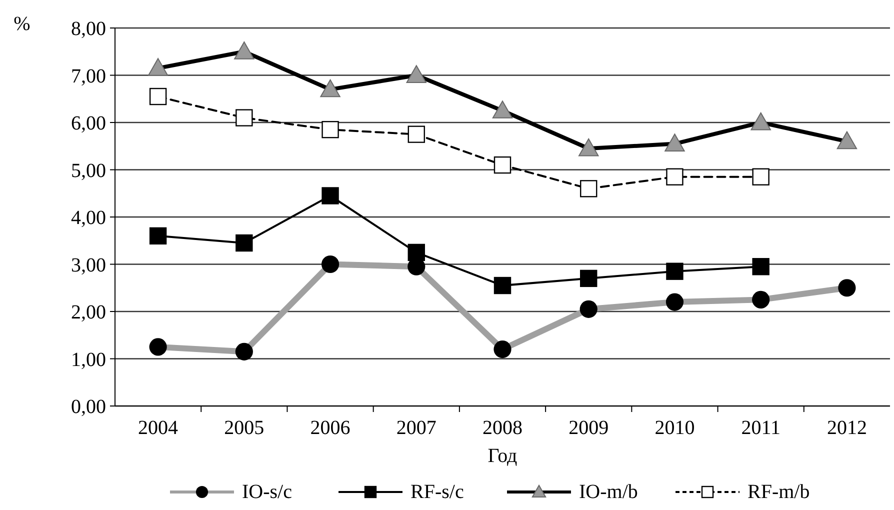  Describe the element at coordinates (88, 29) in the screenshot. I see `y-tick-label: 8,00` at that location.